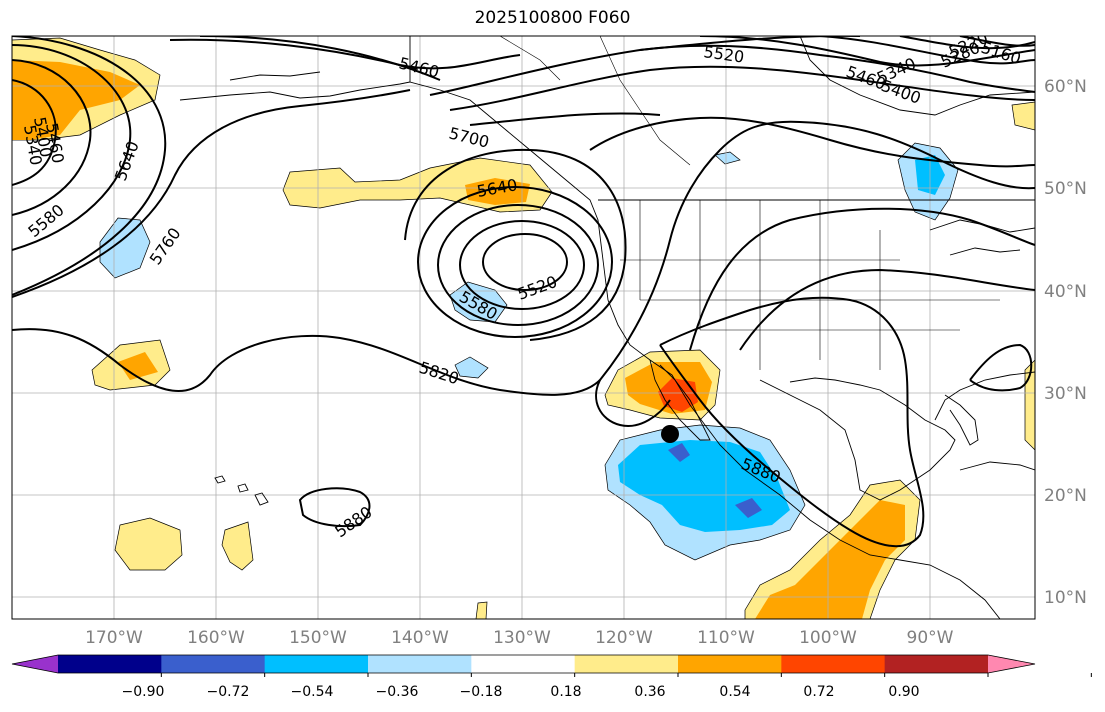 This screenshot has height=712, width=1105. Describe the element at coordinates (670, 434) in the screenshot. I see `storm-center-dot` at that location.